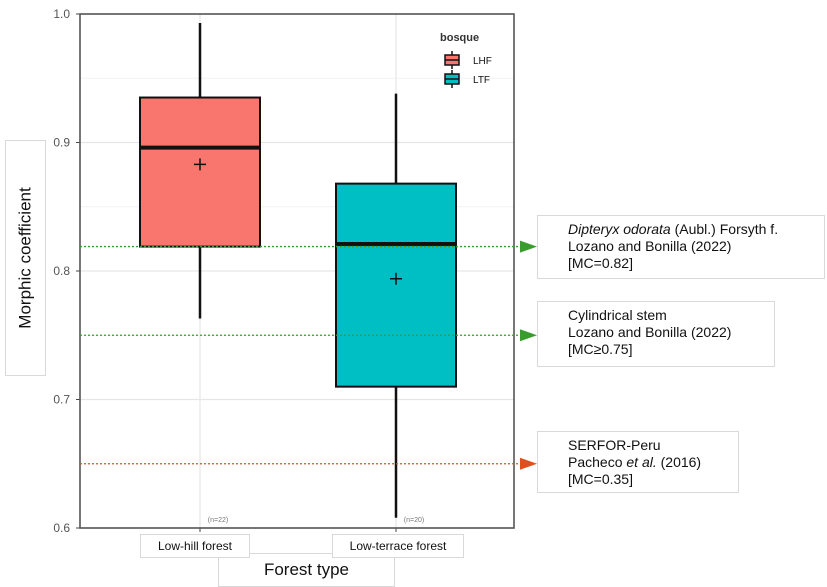 Image resolution: width=827 pixels, height=587 pixels. What do you see at coordinates (600, 263) in the screenshot?
I see `annotation-text: [MC=0.82]` at bounding box center [600, 263].